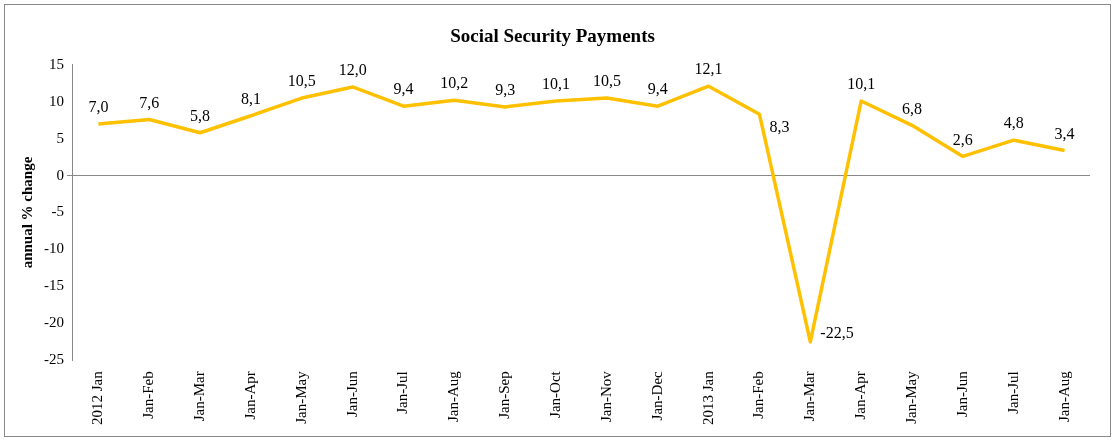 The width and height of the screenshot is (1117, 443). What do you see at coordinates (708, 69) in the screenshot?
I see `data-label: 12,1` at bounding box center [708, 69].